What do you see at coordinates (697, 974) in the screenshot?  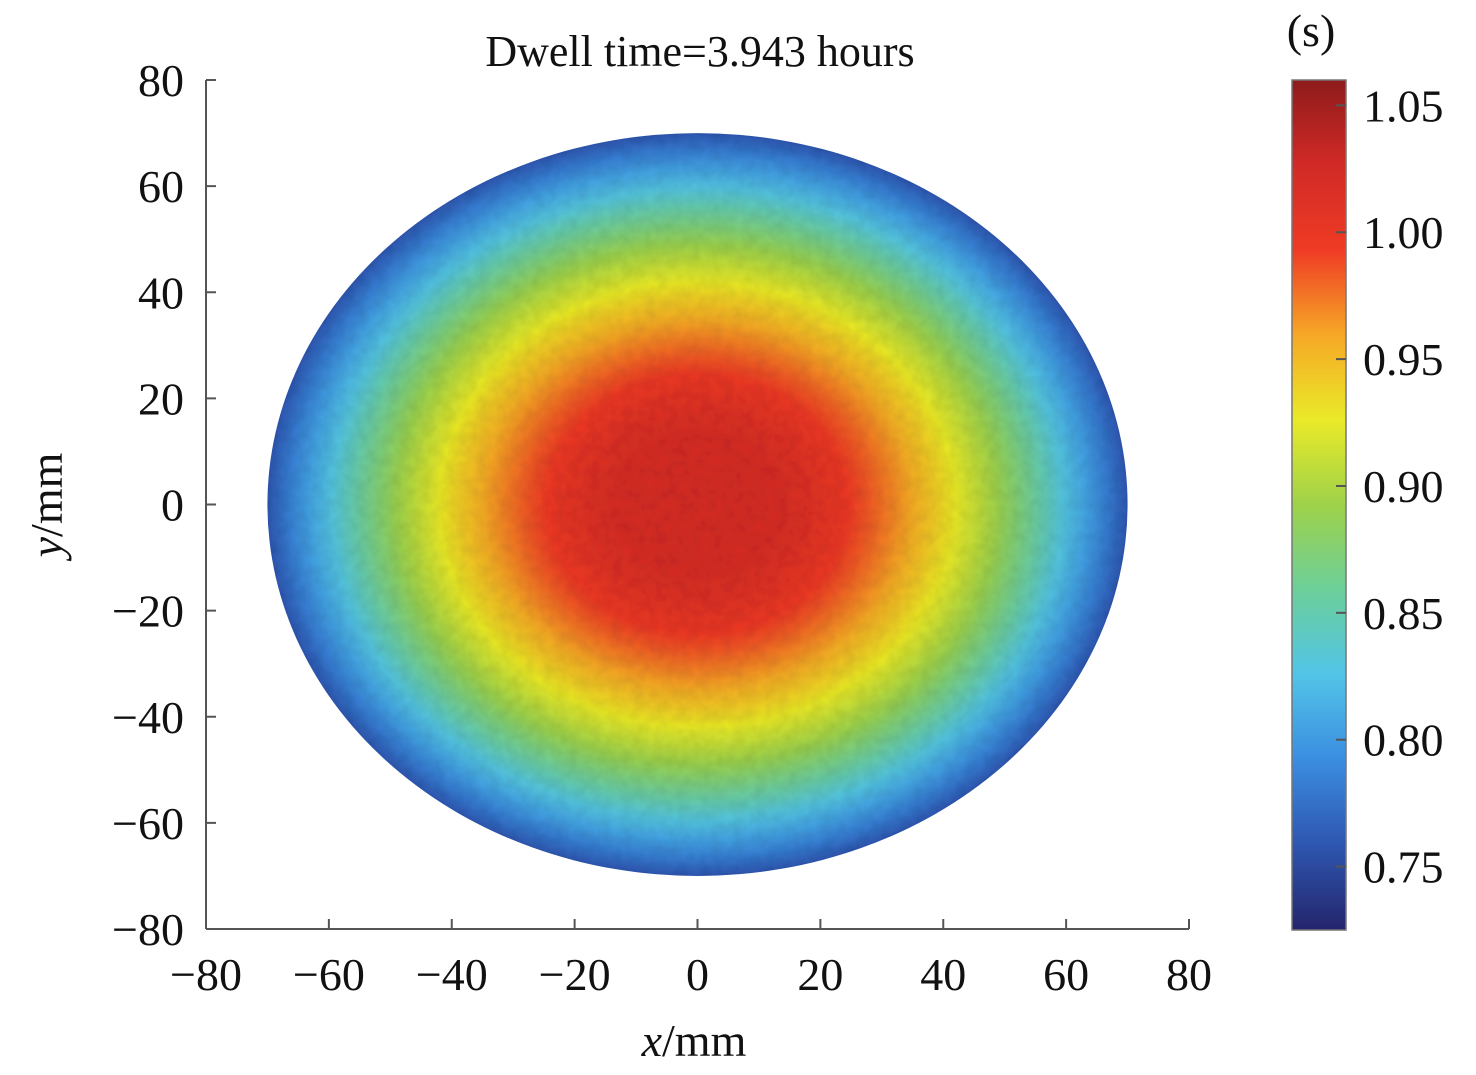 I see `x-tick-label: 0` at bounding box center [697, 974].